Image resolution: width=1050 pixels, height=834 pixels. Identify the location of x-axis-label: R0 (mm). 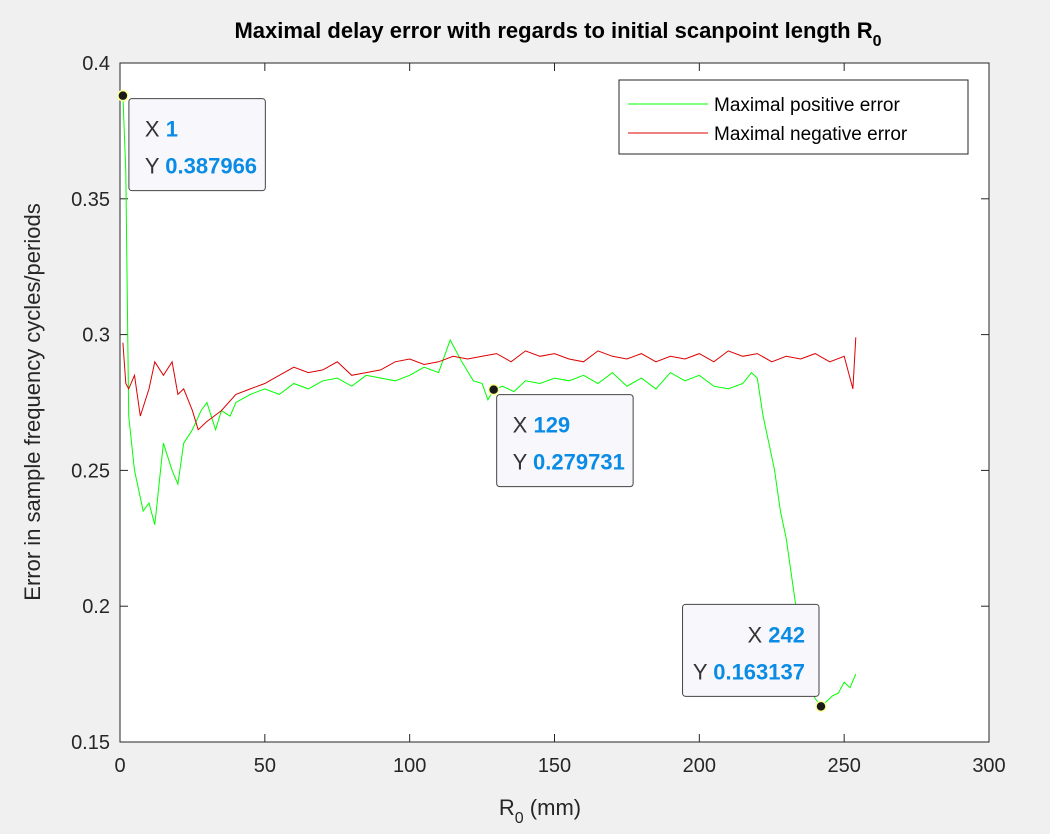
(540, 811).